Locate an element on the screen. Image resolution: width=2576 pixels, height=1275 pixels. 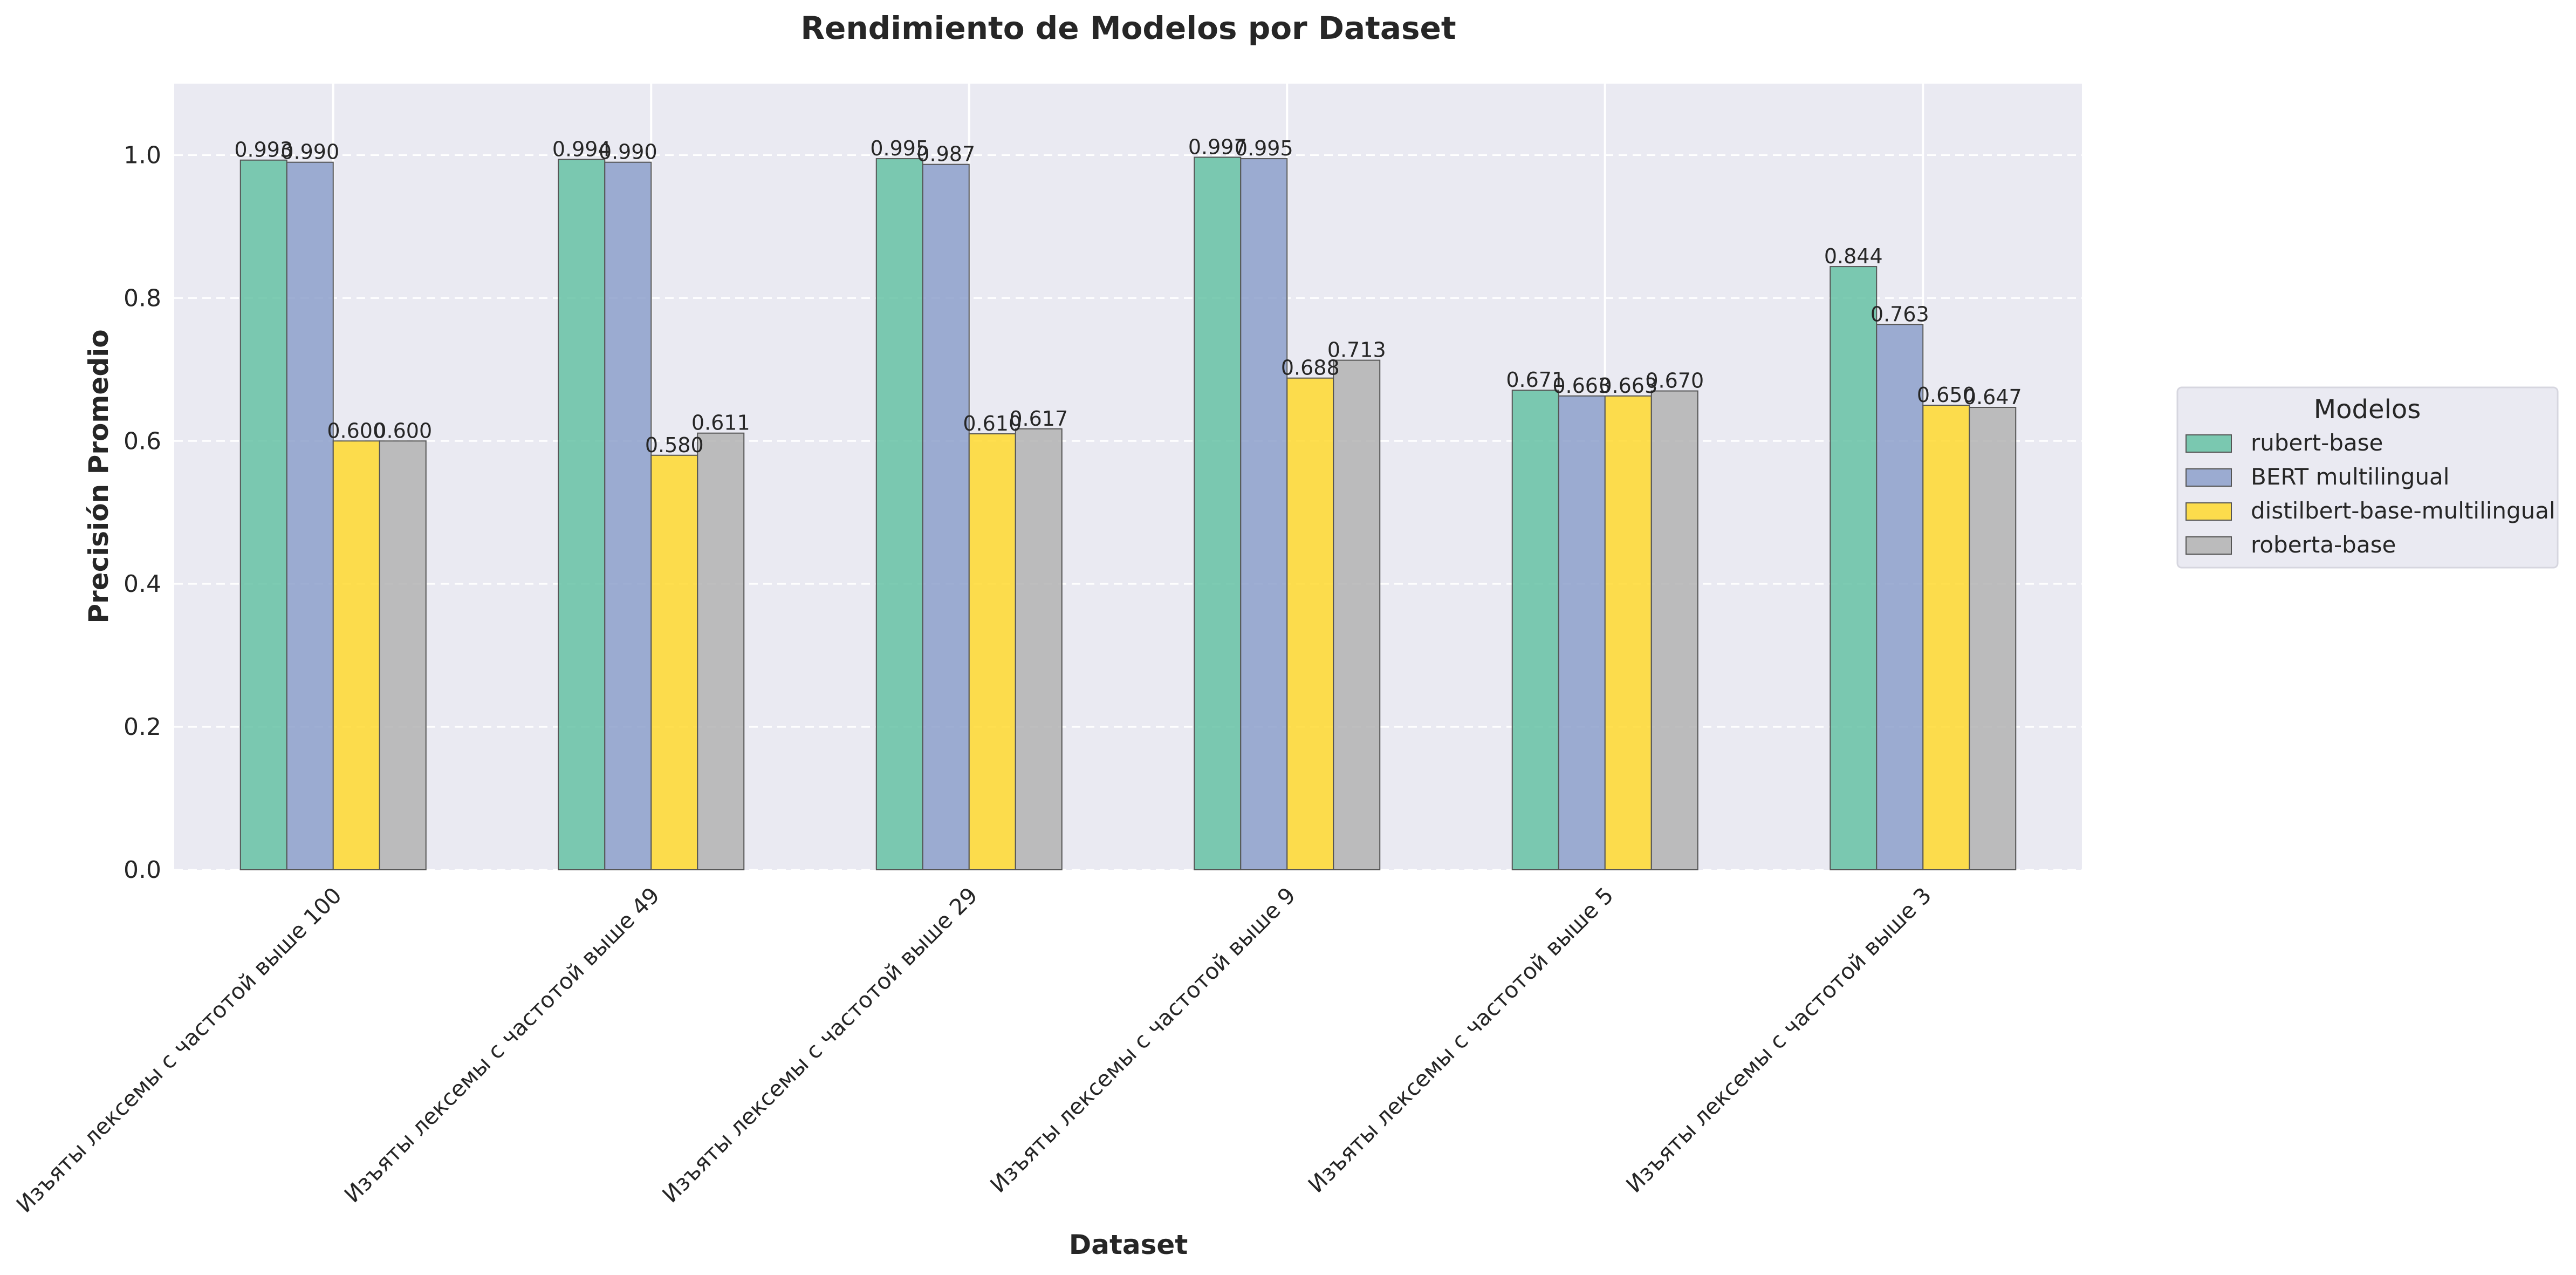
value-label: 0.647 is located at coordinates (1992, 397).